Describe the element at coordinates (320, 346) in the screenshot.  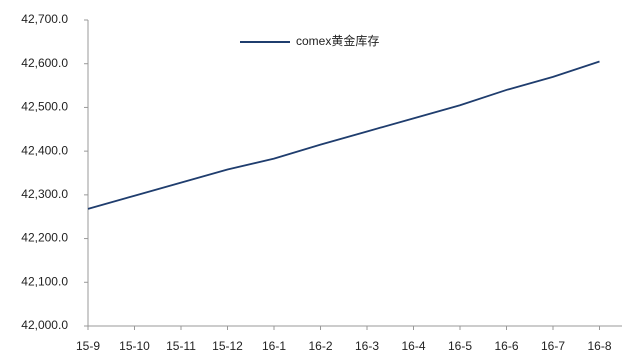
I see `x-tick-label: 16-2` at that location.